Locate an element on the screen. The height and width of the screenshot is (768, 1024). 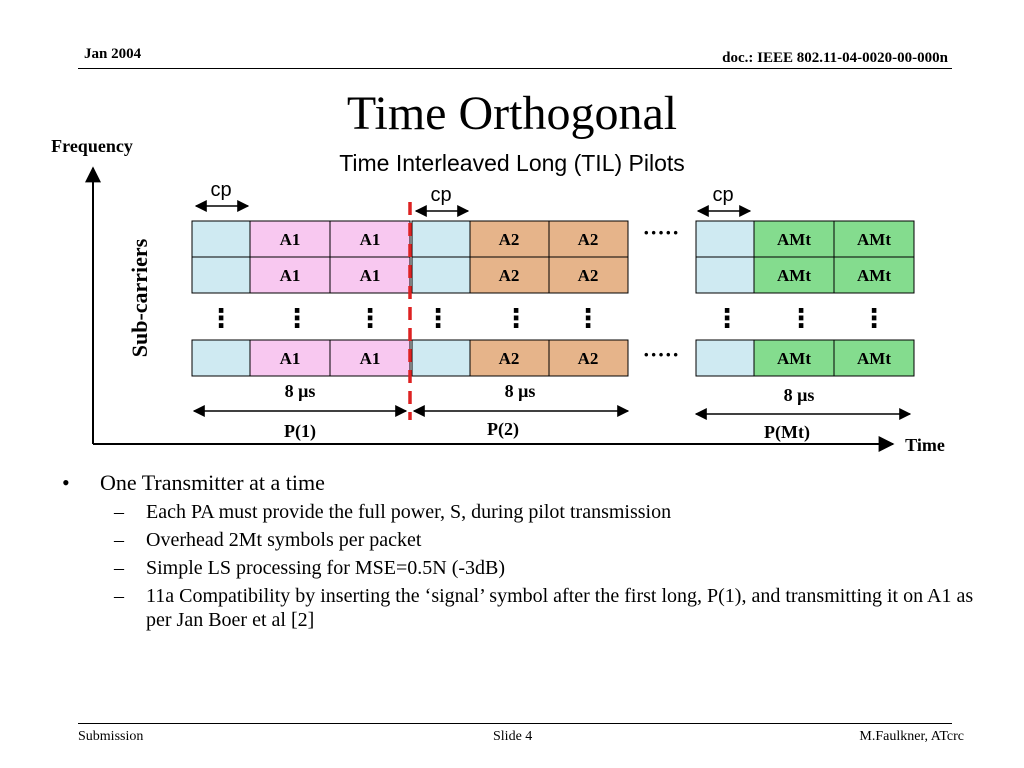
bullet-item: • One Transmitter at a time is located at coordinates (522, 483).